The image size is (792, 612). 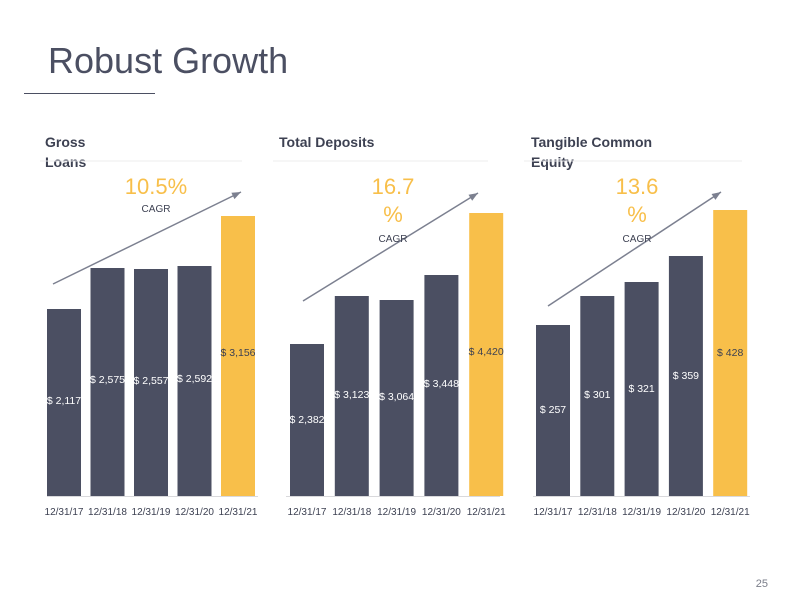 I want to click on chart1-cagr-label: CAGR, so click(x=156, y=209).